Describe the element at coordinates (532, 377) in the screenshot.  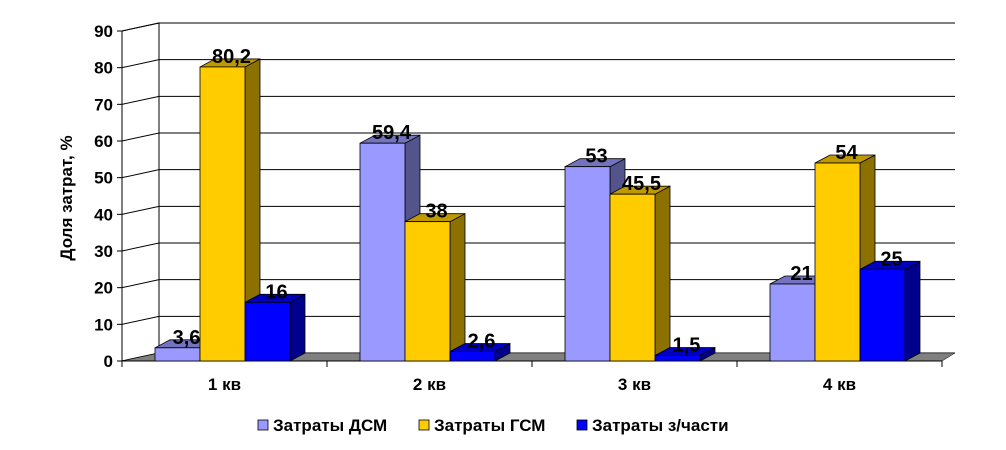
I see `category-labels: 1 кв 2 кв 3 кв 4 кв` at that location.